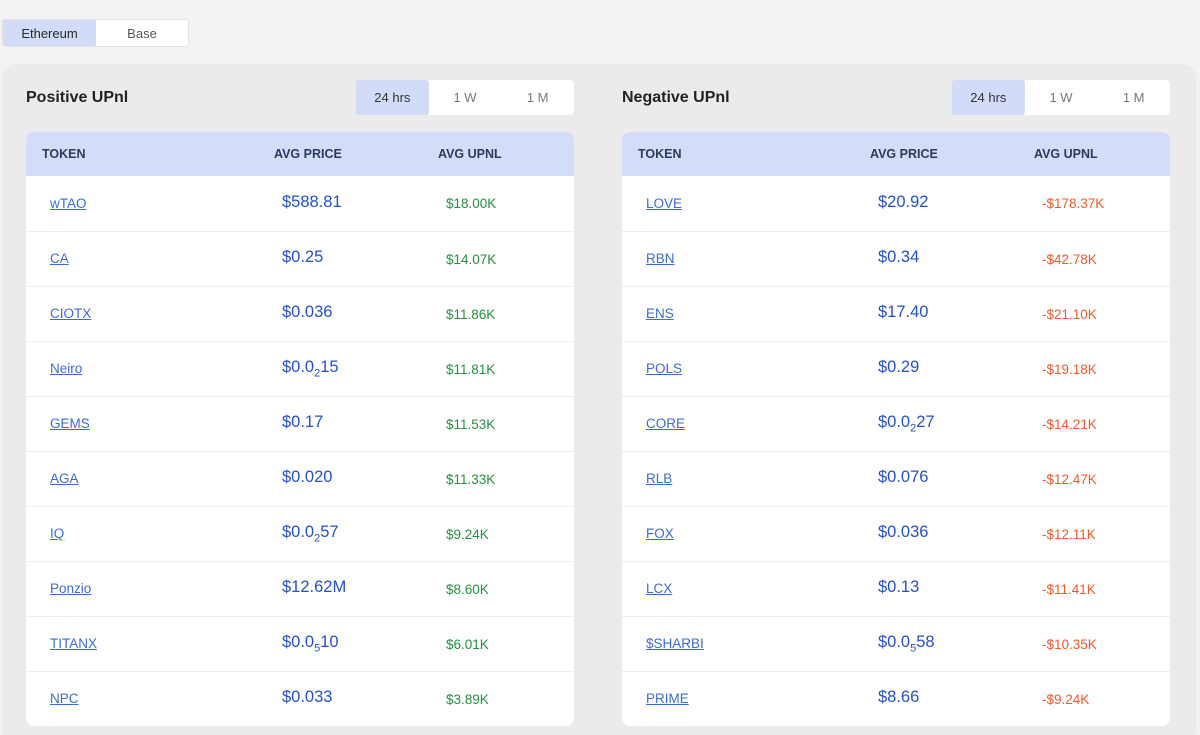 The image size is (1200, 735). I want to click on table-row: FOX $0.036 -$12.11K, so click(896, 533).